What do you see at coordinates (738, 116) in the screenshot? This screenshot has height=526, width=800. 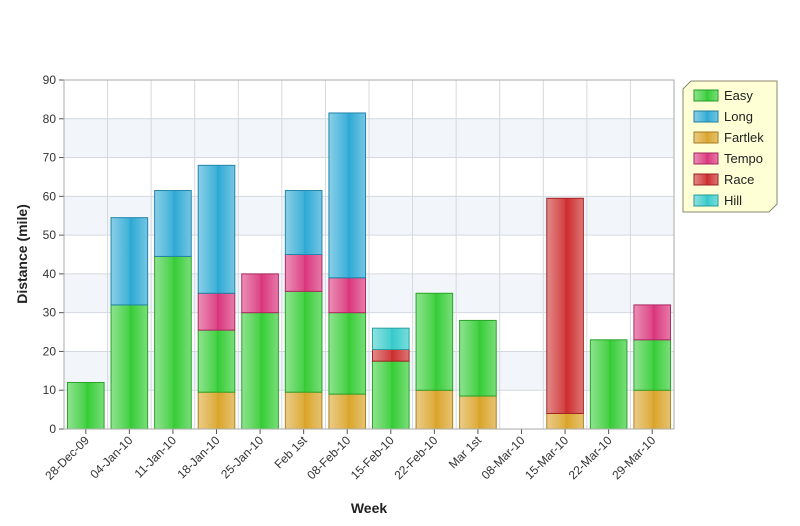 I see `legend-label-long: Long` at bounding box center [738, 116].